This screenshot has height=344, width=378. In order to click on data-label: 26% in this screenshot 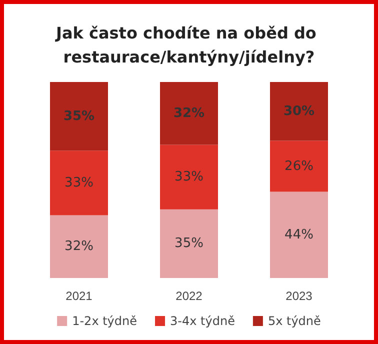, I will do `click(299, 166)`.